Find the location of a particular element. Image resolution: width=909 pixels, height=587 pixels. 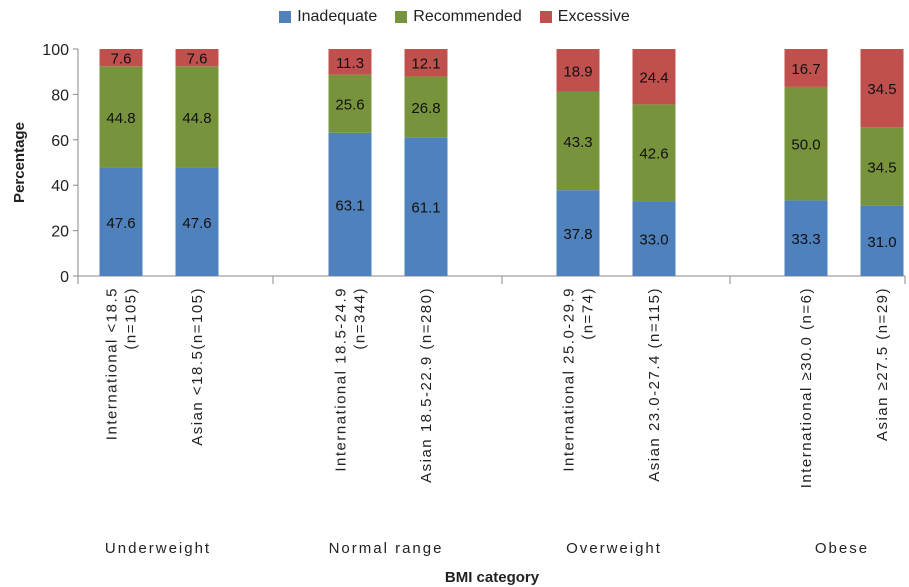

data-label: 26.8 is located at coordinates (425, 108).